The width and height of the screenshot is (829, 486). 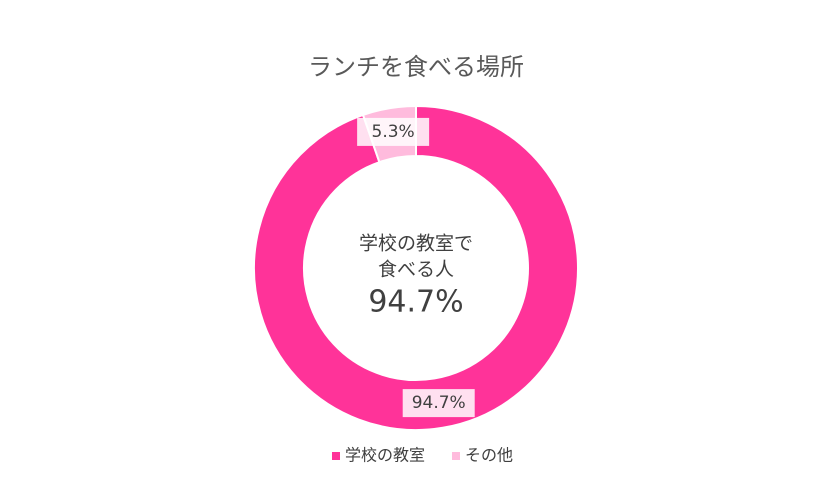 I want to click on data-label: 94.7%, so click(x=439, y=403).